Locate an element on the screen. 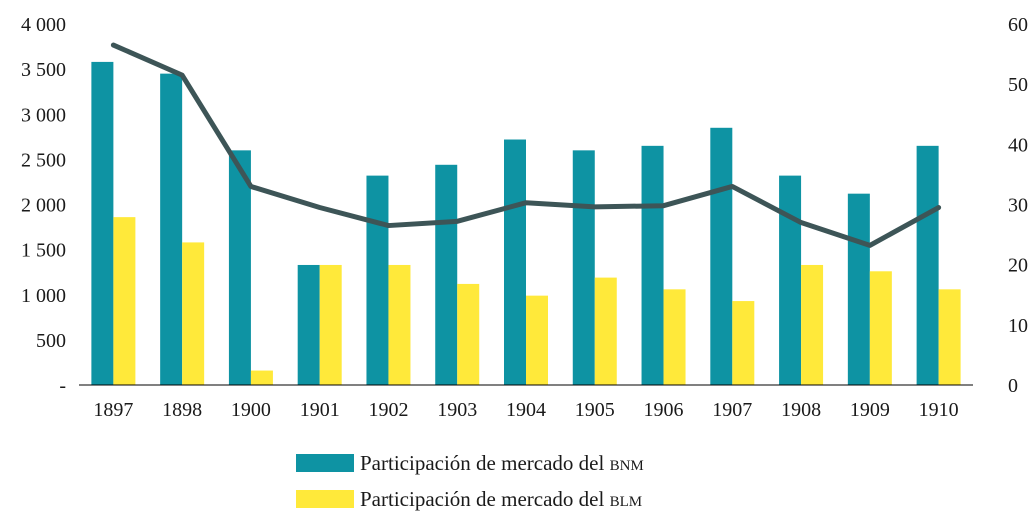  bar-blm-1909 is located at coordinates (880, 328).